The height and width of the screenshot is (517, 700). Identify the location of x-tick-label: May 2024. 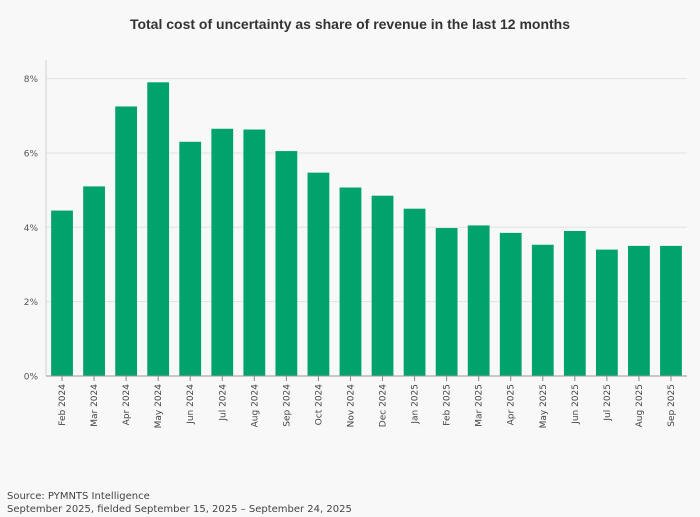
(159, 406).